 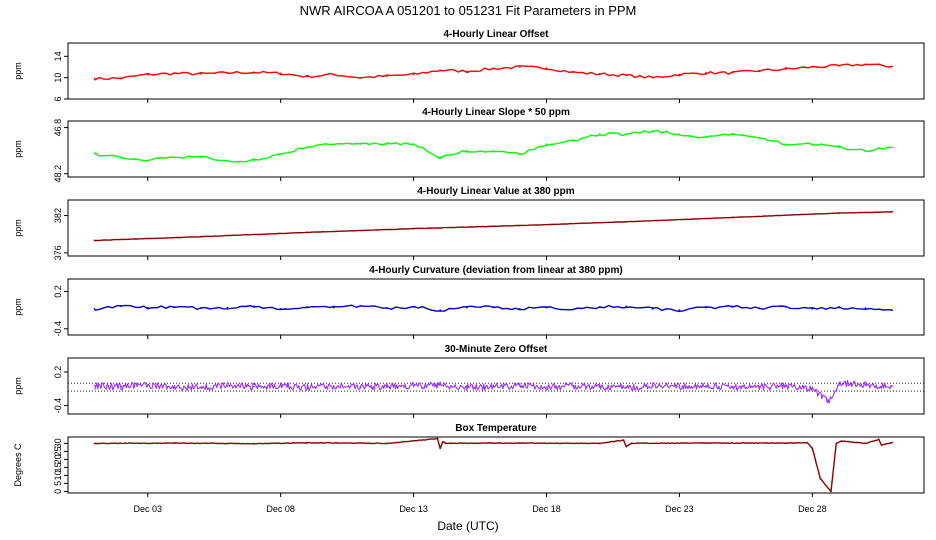 I want to click on panel-30-minute-zero-offset: 30-Minute Zero Offset ppm -0.4 0.2, so click(x=469, y=381).